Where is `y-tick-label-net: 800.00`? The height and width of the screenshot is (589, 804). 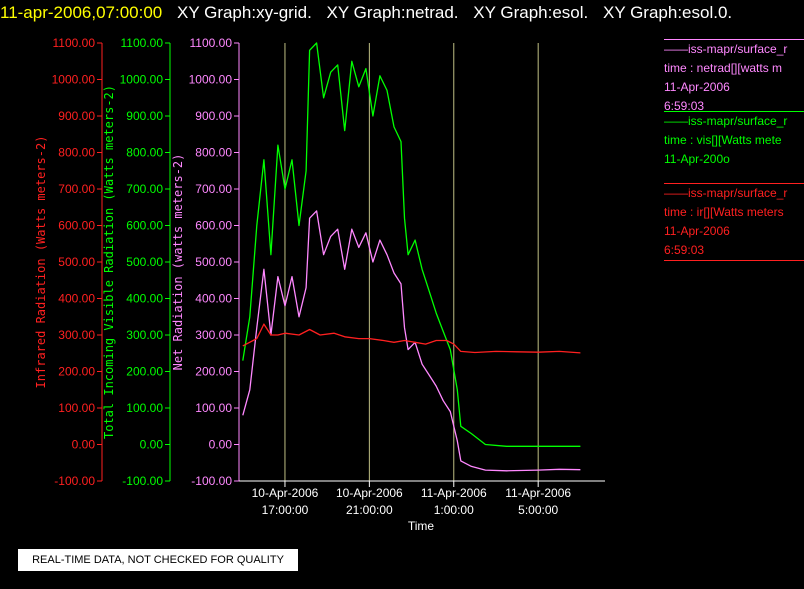
y-tick-label-net: 800.00 is located at coordinates (213, 153).